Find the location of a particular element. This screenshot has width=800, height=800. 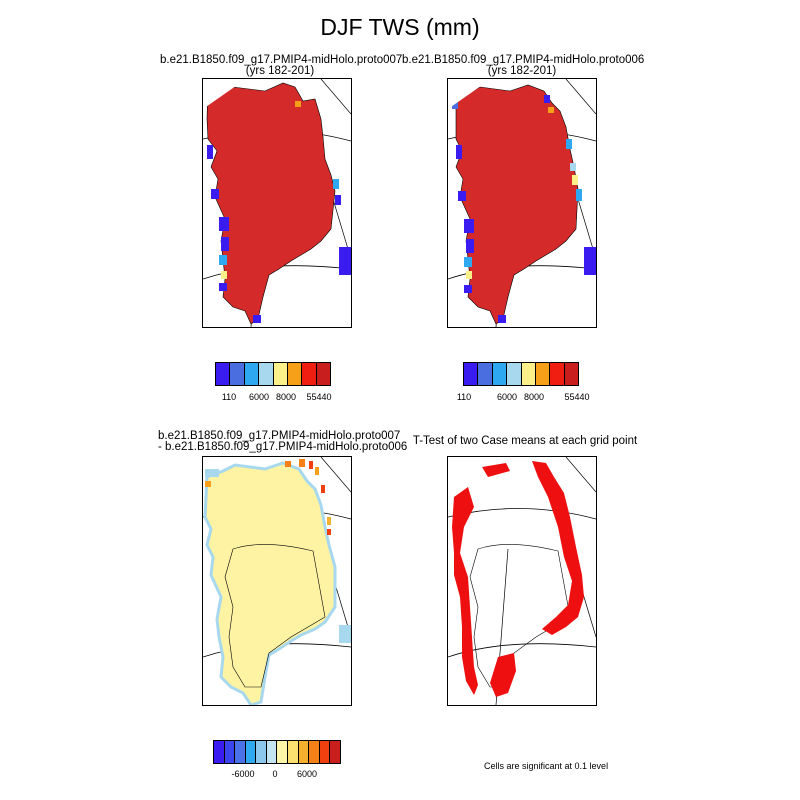

colorbar-3-tick-label: 0 is located at coordinates (275, 774).